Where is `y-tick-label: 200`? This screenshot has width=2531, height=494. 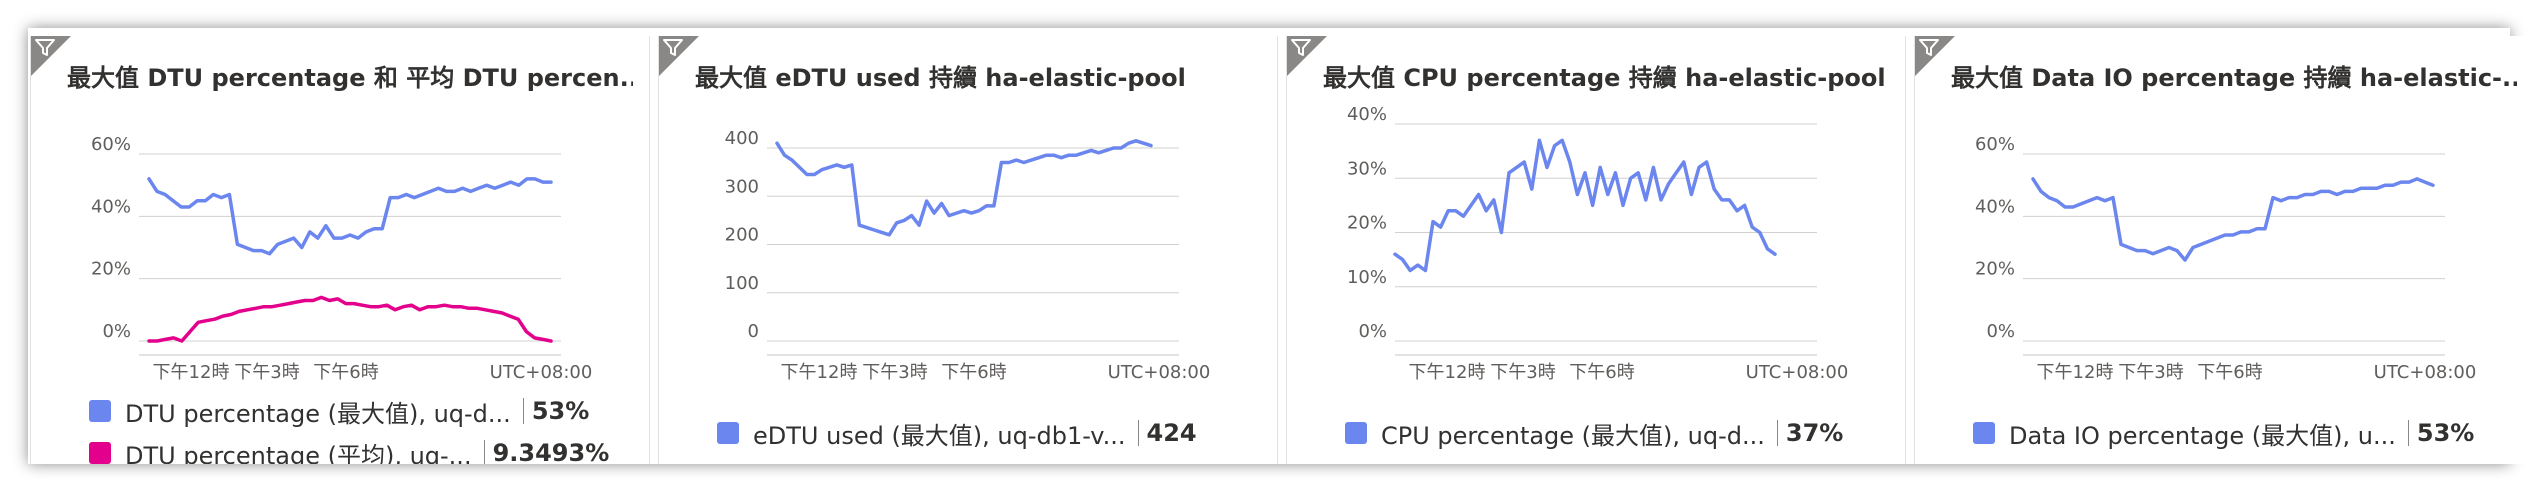
y-tick-label: 200 is located at coordinates (742, 235).